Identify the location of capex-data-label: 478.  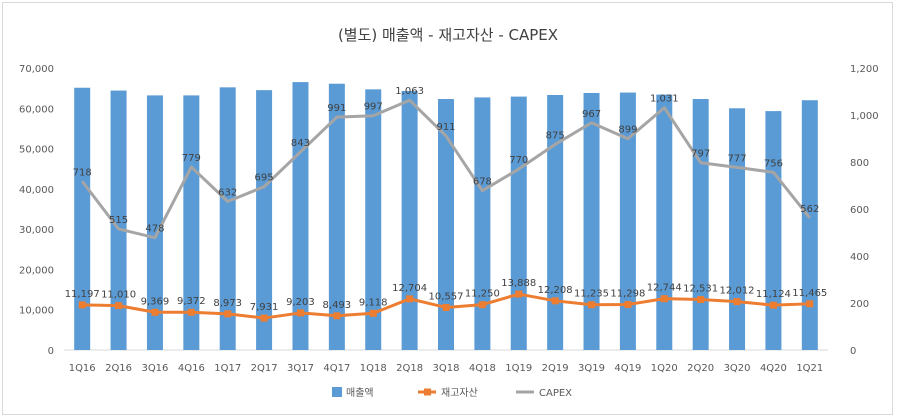
(154, 229).